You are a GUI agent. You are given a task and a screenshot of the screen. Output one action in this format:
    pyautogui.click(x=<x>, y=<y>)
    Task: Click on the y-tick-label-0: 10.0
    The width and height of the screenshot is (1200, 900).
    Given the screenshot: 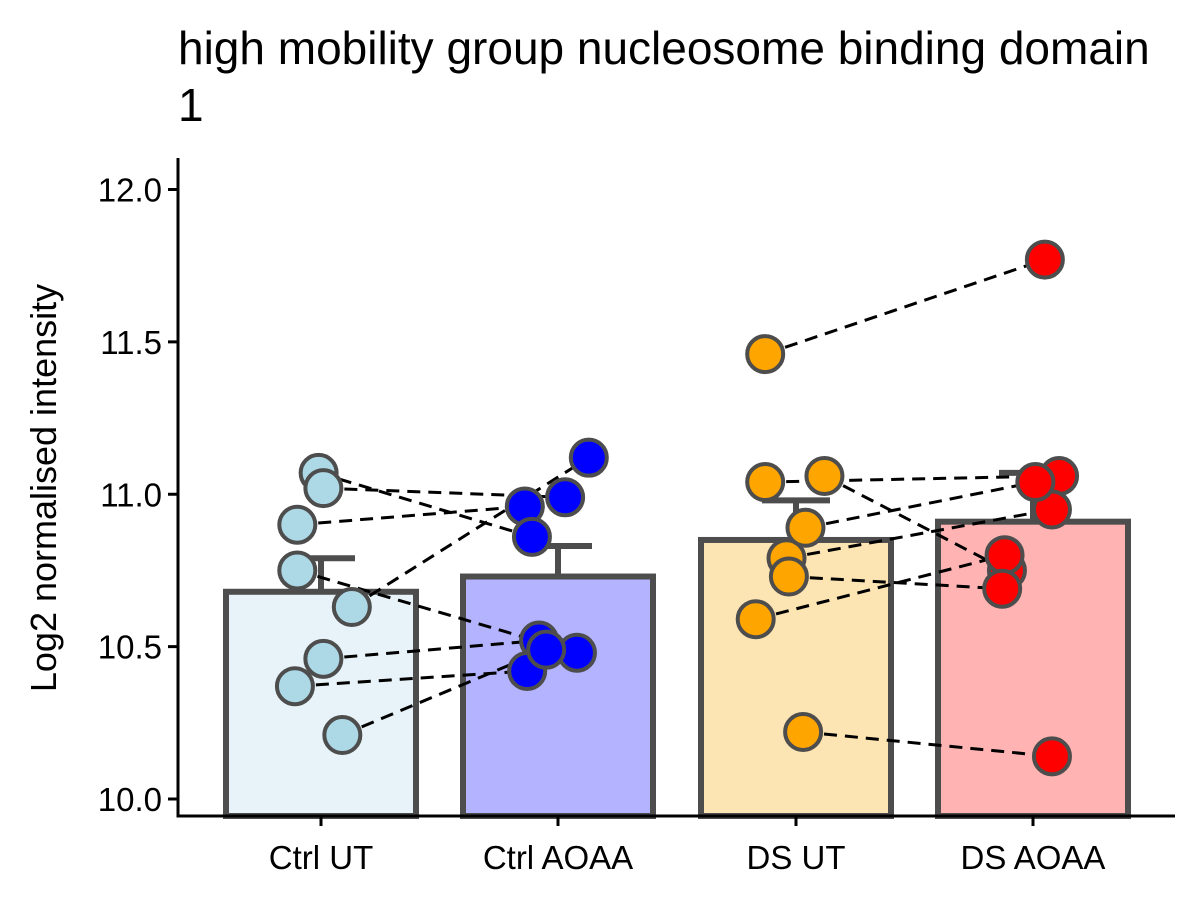 What is the action you would take?
    pyautogui.click(x=130, y=799)
    